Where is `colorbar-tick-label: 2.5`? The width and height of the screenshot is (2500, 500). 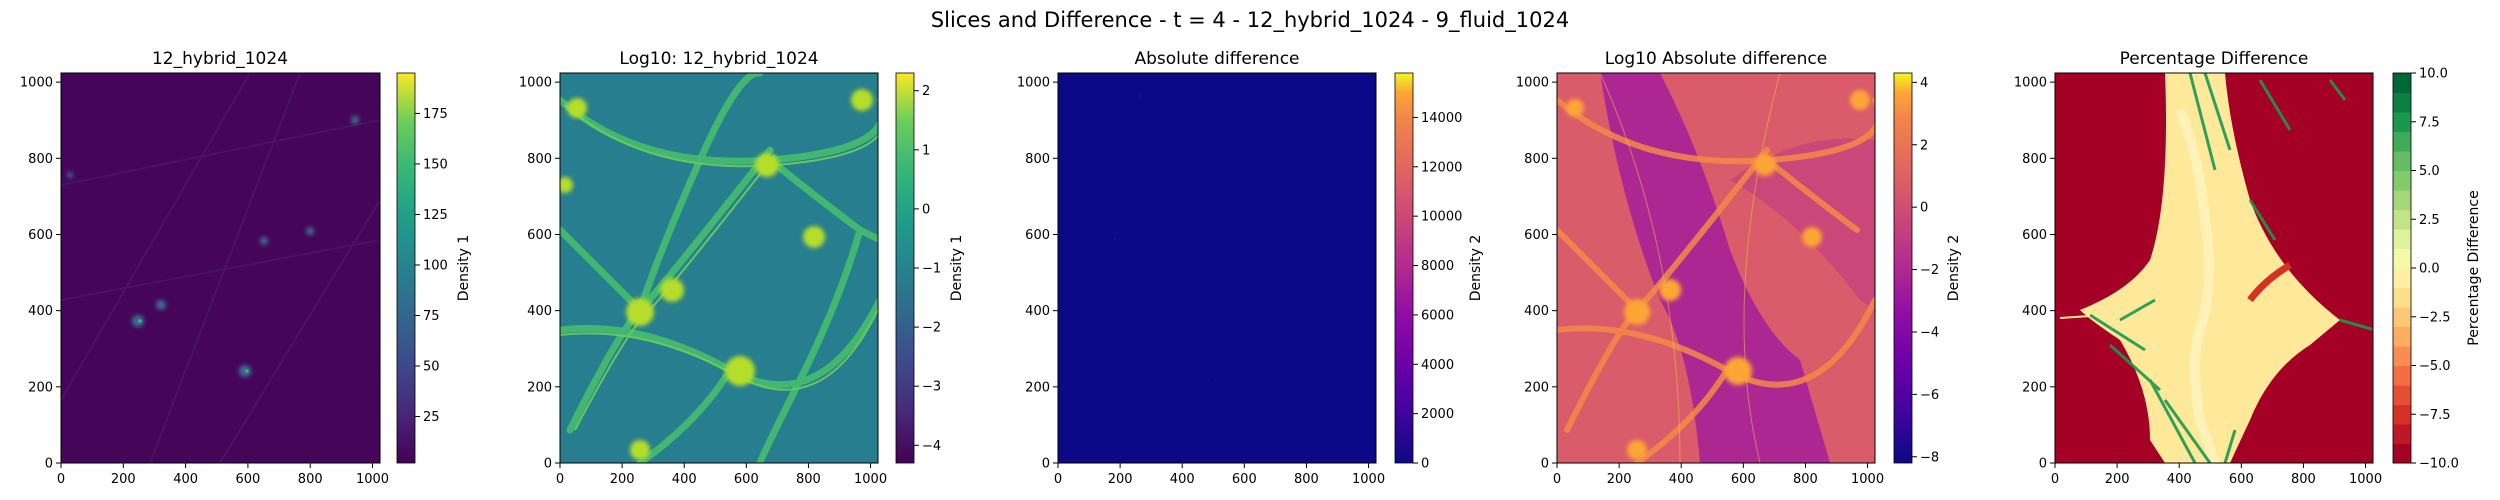
colorbar-tick-label: 2.5 is located at coordinates (2429, 220).